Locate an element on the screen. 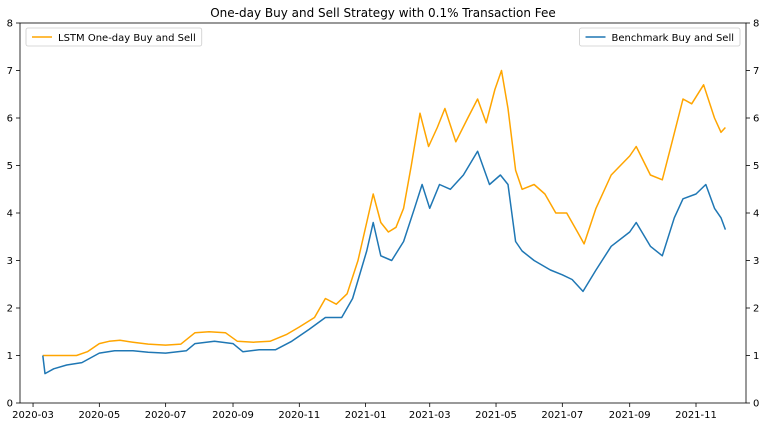  y-tick-label-left: 7 is located at coordinates (10, 71).